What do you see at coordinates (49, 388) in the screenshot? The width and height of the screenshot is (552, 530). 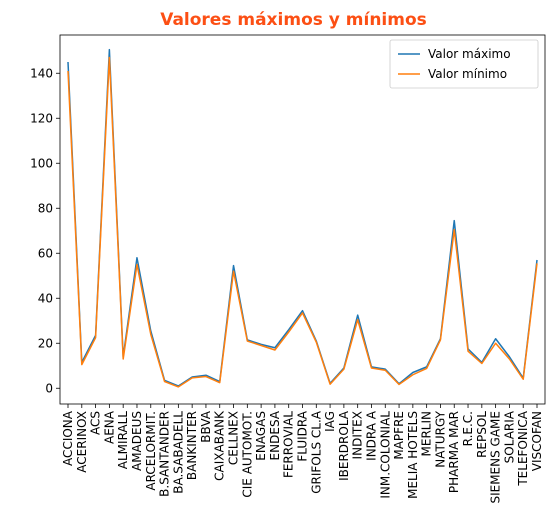 I see `y-tick-label: 0` at bounding box center [49, 388].